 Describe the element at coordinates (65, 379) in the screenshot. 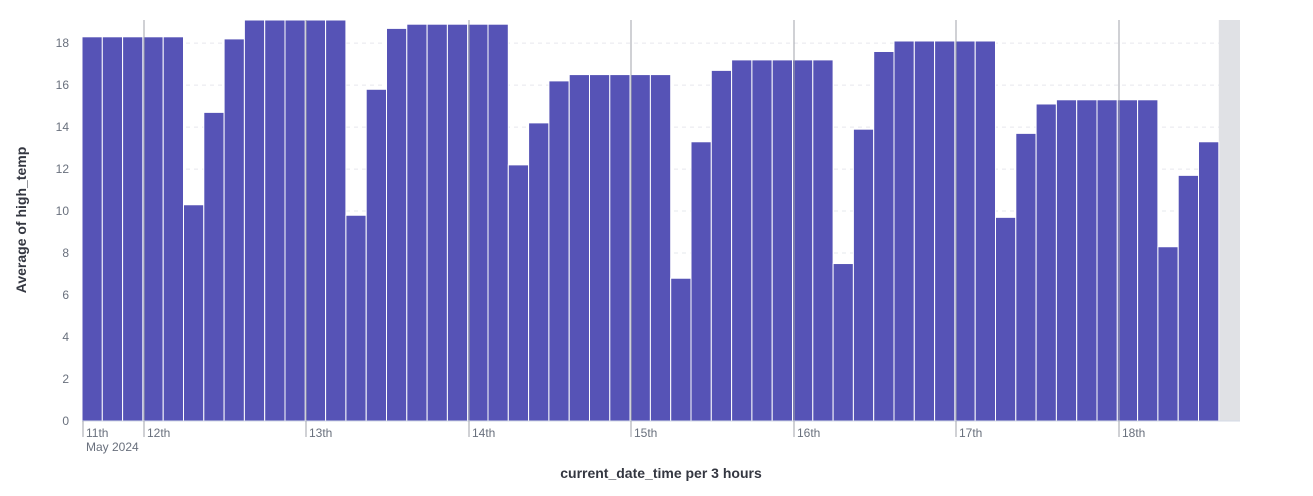

I see `y-tick-label: 2` at that location.